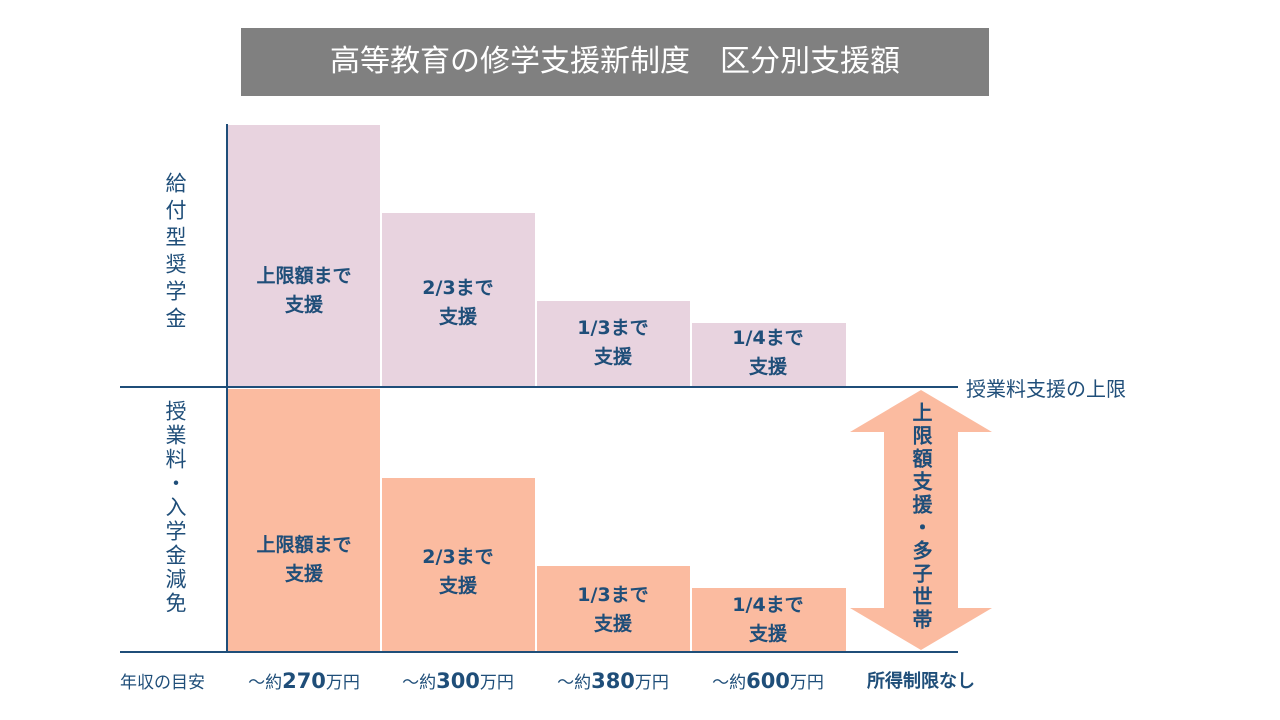  I want to click on double-arrow, so click(921, 520).